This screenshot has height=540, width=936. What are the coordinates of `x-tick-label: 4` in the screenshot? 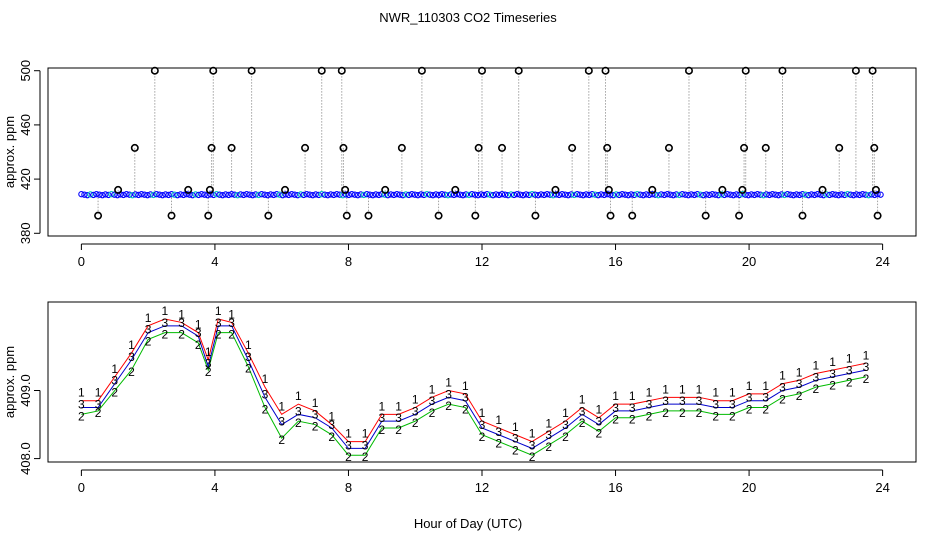 It's located at (214, 261).